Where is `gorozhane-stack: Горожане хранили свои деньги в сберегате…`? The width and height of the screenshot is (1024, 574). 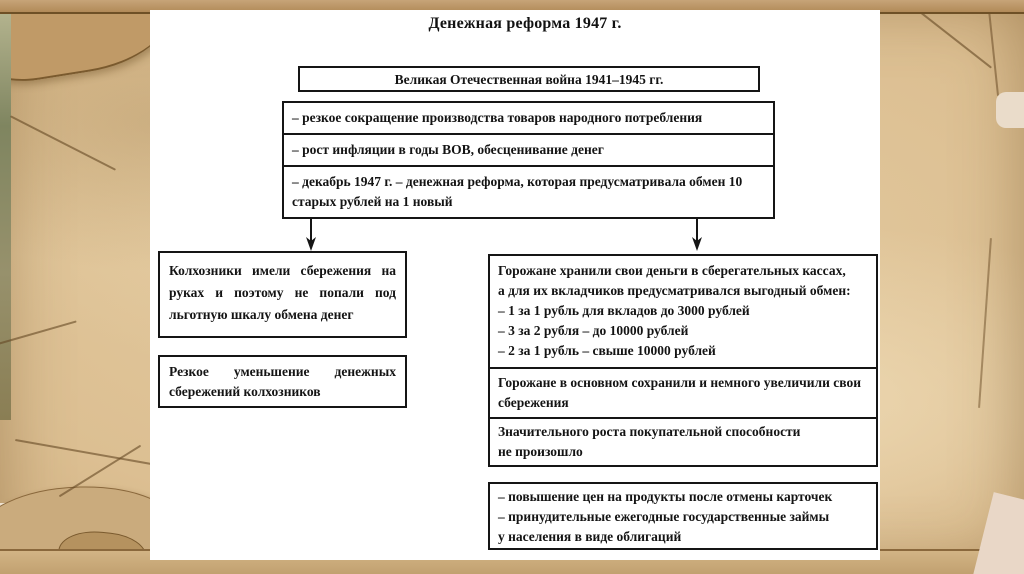
gorozhane-stack: Горожане хранили свои деньги в сберегате… is located at coordinates (683, 360).